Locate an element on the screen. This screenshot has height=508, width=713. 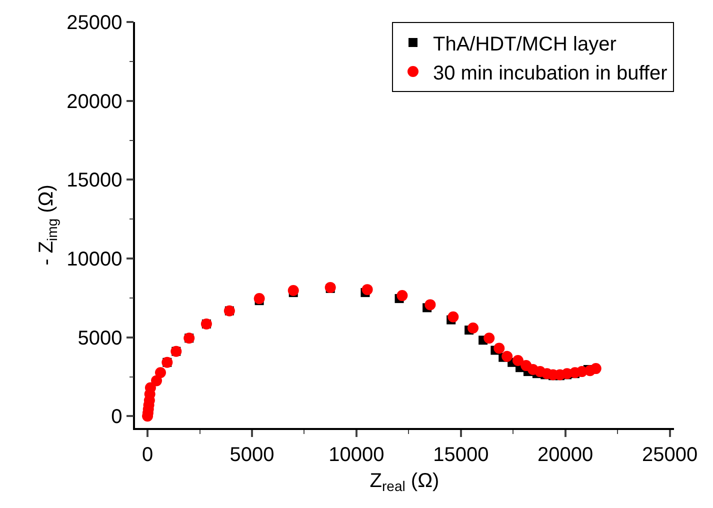
y-tick-label: 0 is located at coordinates (116, 417).